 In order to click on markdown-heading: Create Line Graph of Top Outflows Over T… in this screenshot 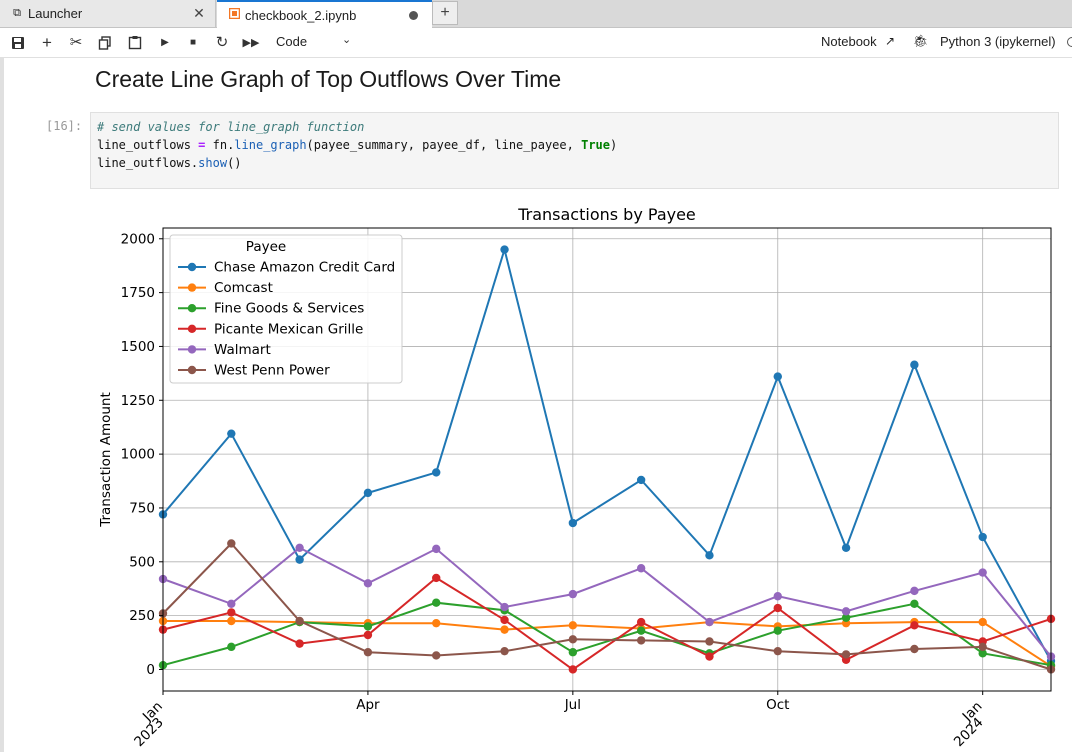, I will do `click(328, 79)`.